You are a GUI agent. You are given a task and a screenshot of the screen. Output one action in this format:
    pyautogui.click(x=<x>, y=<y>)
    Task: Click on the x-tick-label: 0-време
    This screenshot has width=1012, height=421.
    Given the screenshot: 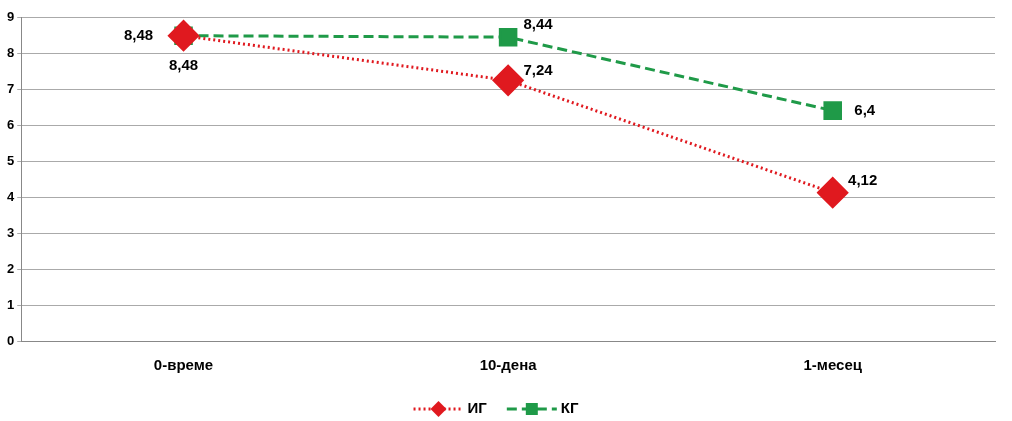 What is the action you would take?
    pyautogui.click(x=183, y=365)
    